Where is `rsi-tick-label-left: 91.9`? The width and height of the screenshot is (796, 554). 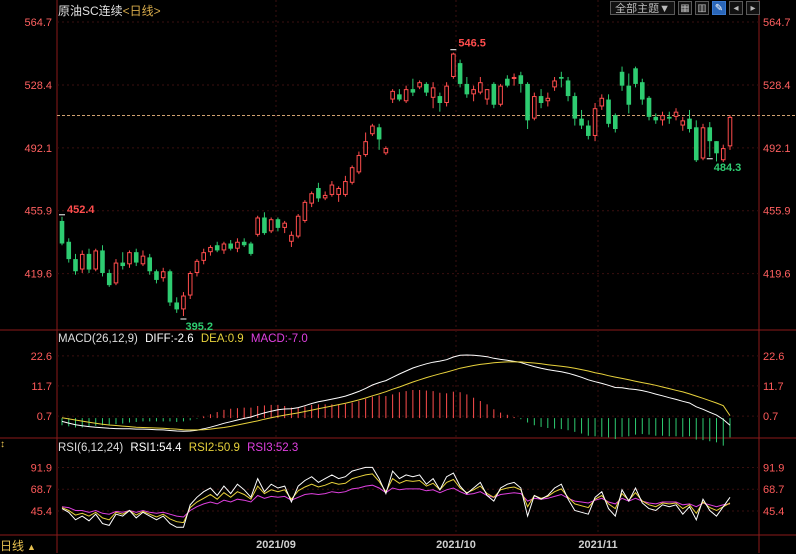 rsi-tick-label-left: 91.9 is located at coordinates (41, 468).